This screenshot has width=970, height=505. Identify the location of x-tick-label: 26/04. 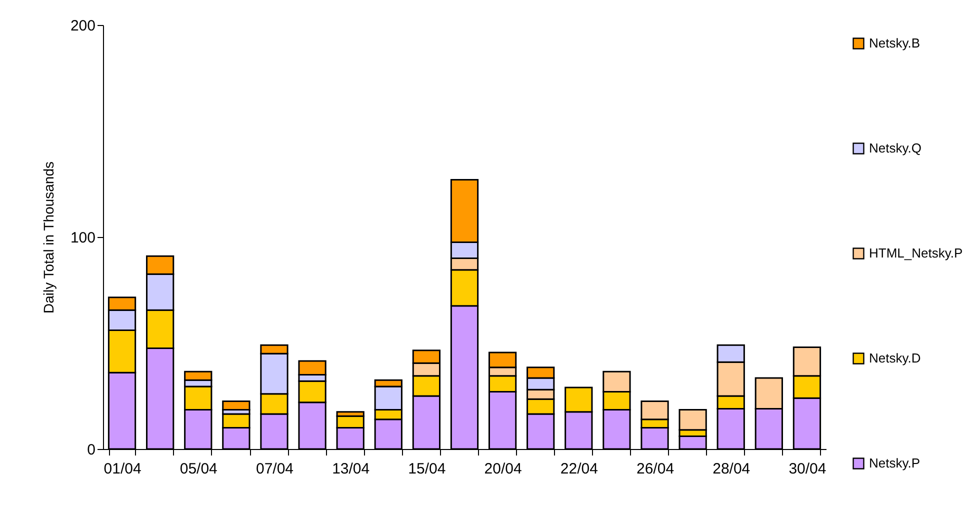
(655, 469).